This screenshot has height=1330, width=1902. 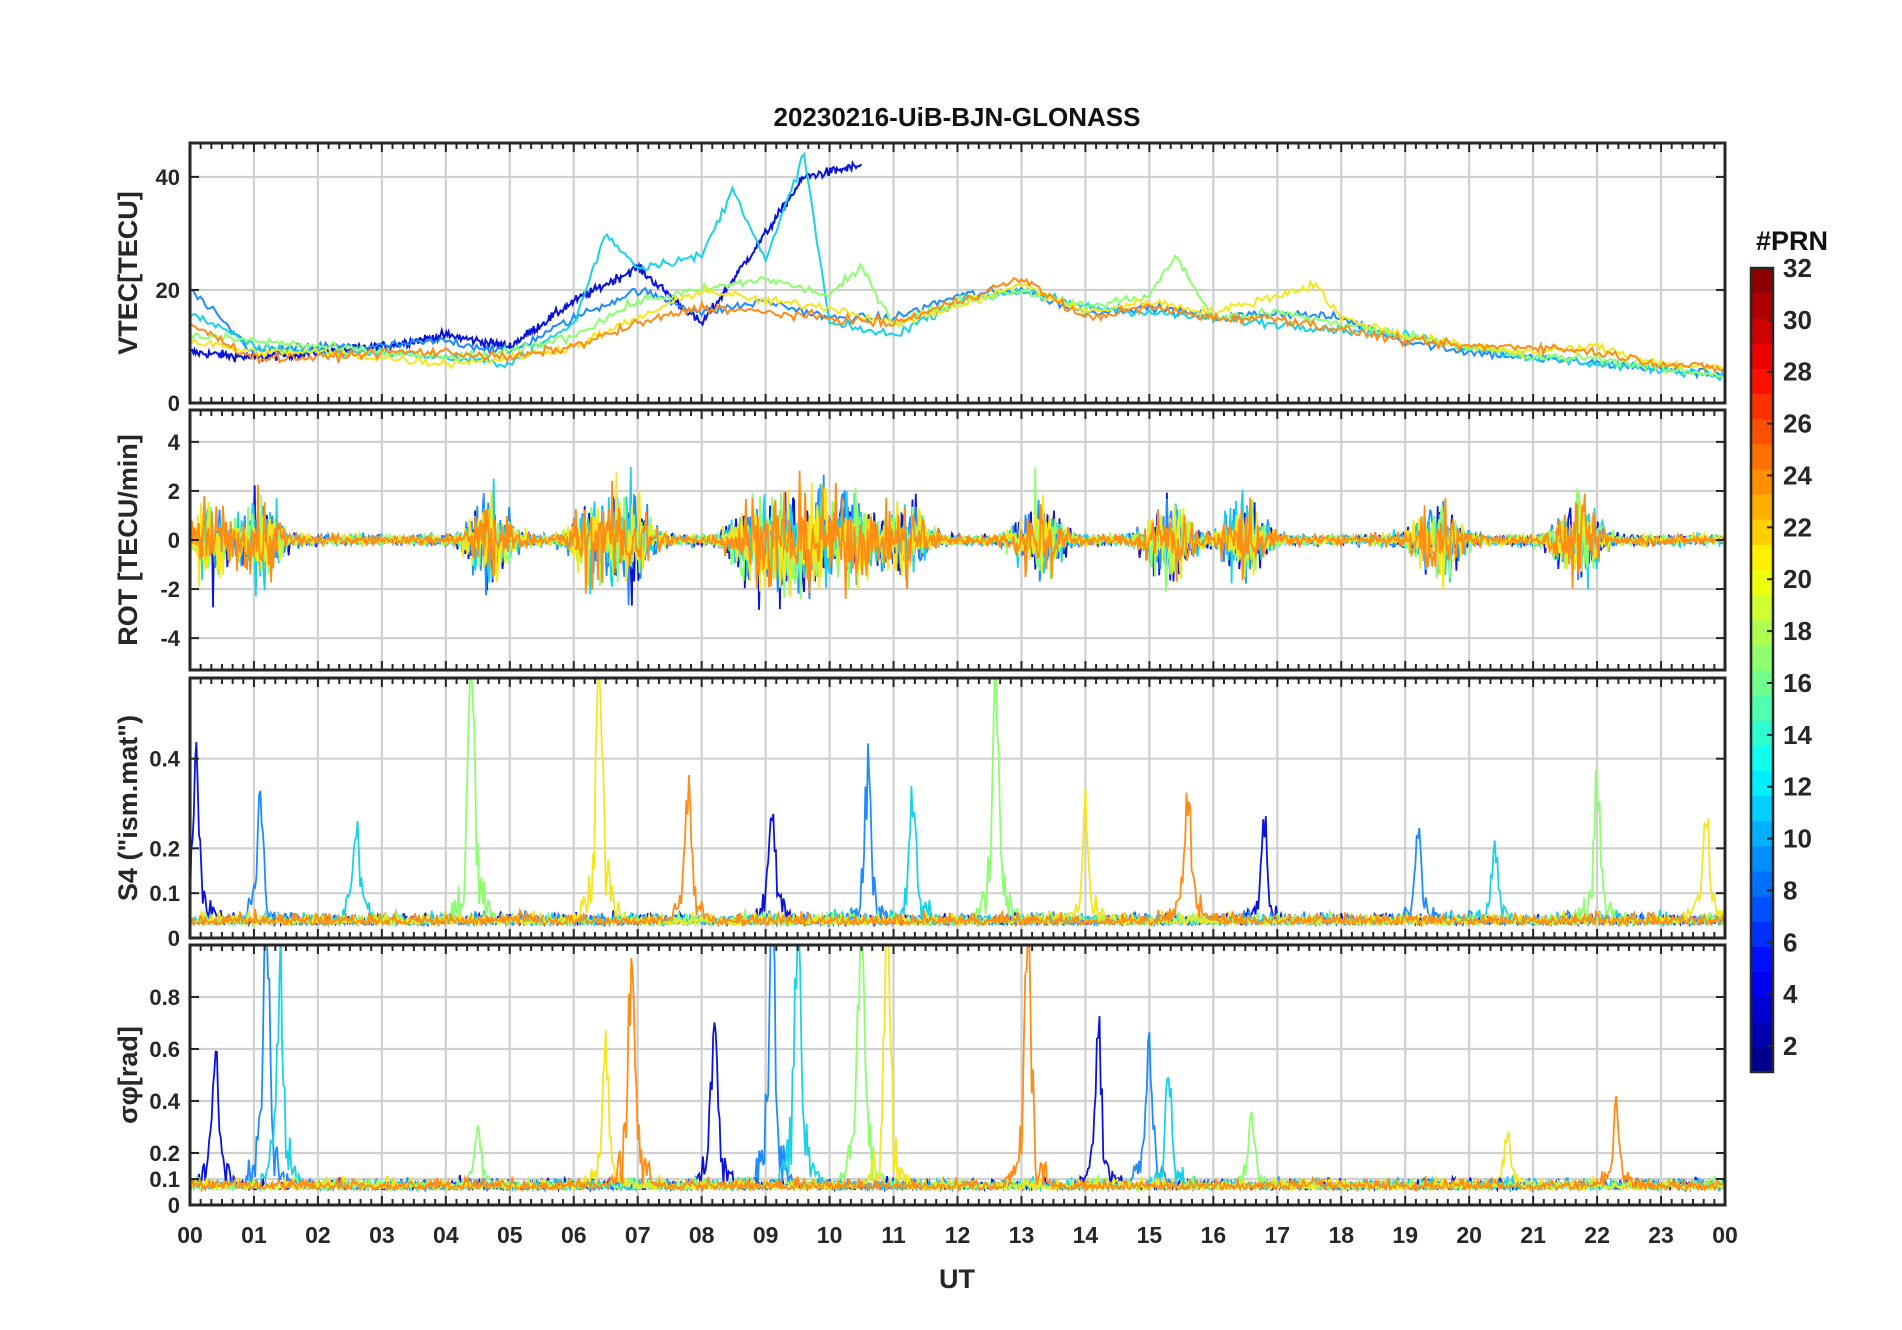 I want to click on colorbar-tick-label: 32, so click(x=1797, y=268).